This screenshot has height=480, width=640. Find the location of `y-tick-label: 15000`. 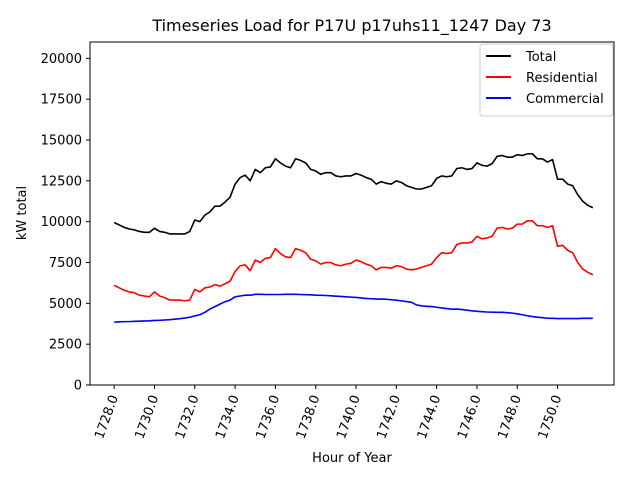

y-tick-label: 15000 is located at coordinates (61, 141).